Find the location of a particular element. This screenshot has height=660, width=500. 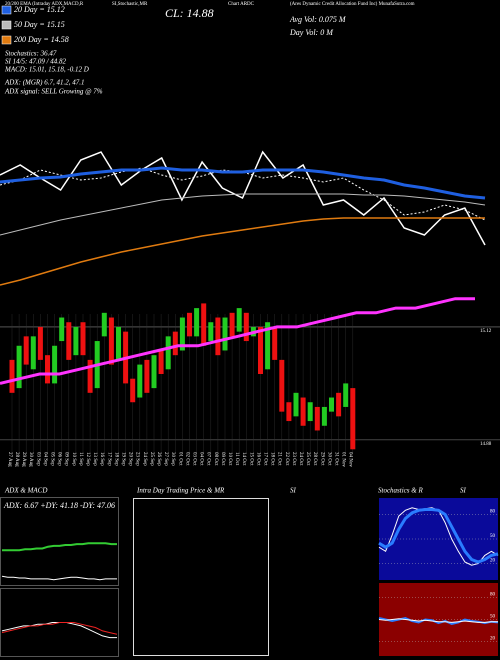

y-tick-label: 50 is located at coordinates (493, 617).